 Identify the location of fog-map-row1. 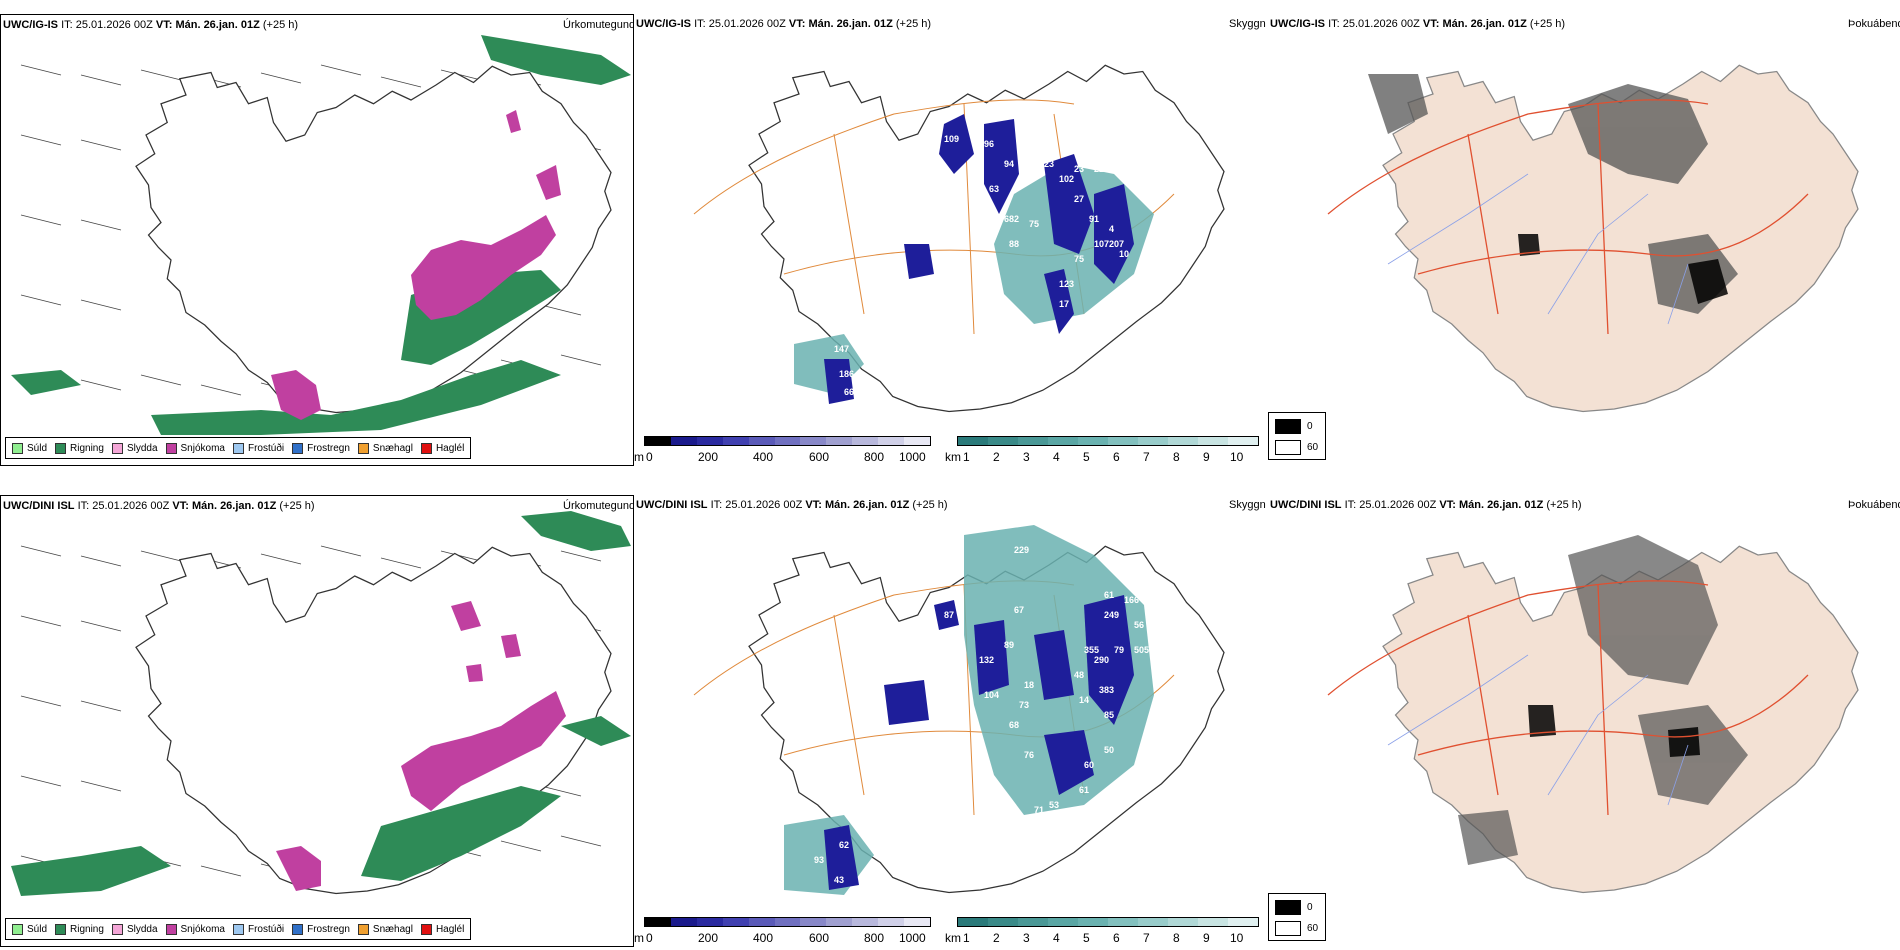
(1593, 238).